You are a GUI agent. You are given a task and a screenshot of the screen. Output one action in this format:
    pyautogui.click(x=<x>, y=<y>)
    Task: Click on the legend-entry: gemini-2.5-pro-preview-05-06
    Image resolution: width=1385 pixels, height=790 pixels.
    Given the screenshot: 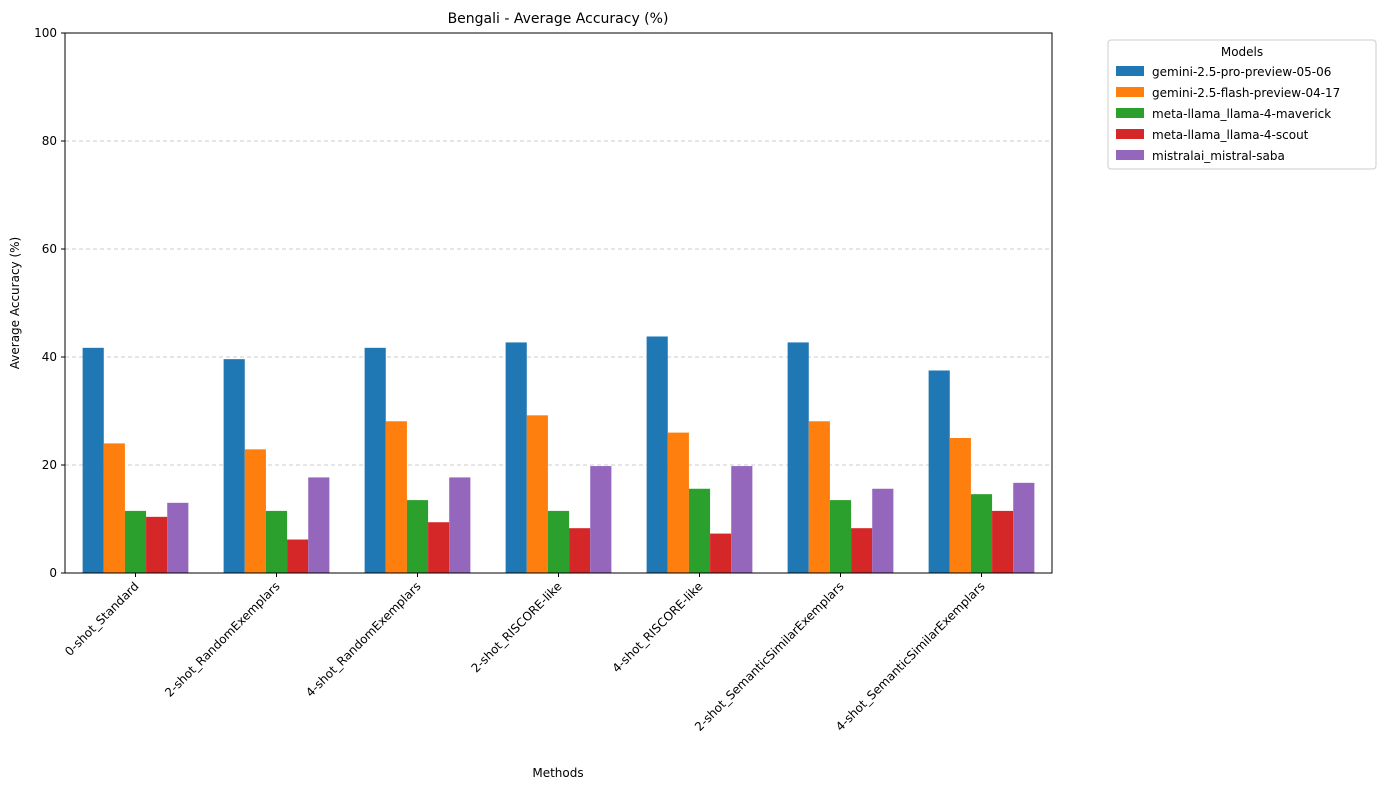 What is the action you would take?
    pyautogui.click(x=1241, y=72)
    